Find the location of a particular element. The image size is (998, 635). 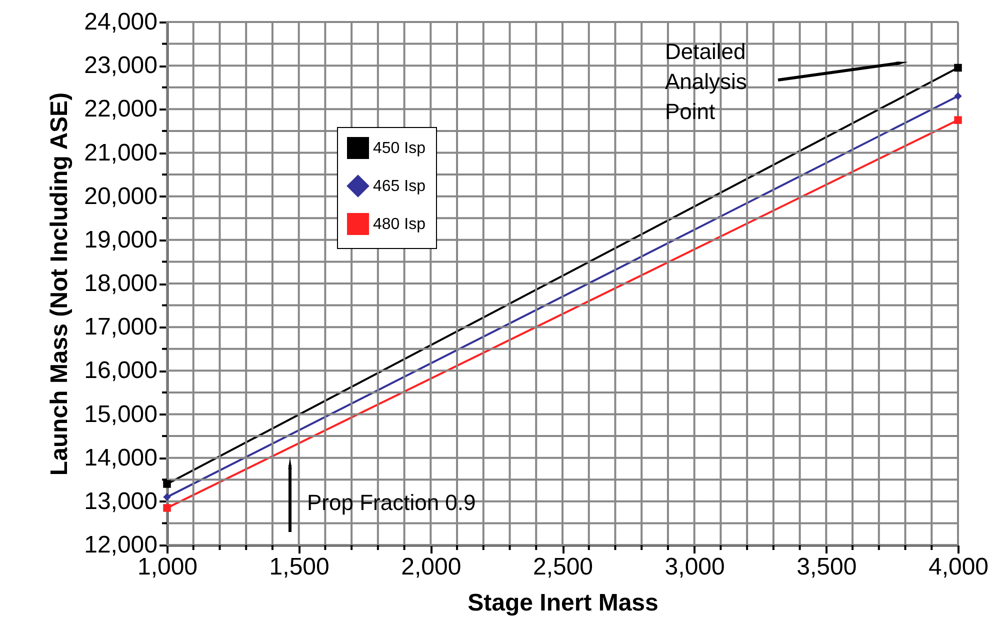

x-tick-label: 3,500 is located at coordinates (826, 567).